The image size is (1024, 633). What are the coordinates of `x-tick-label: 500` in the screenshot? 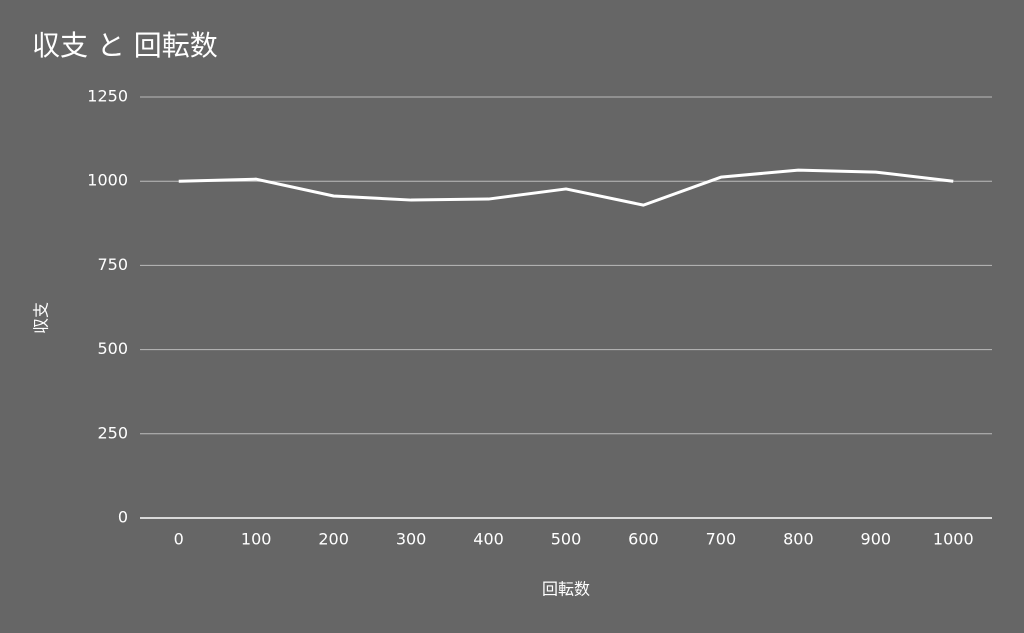 It's located at (566, 539).